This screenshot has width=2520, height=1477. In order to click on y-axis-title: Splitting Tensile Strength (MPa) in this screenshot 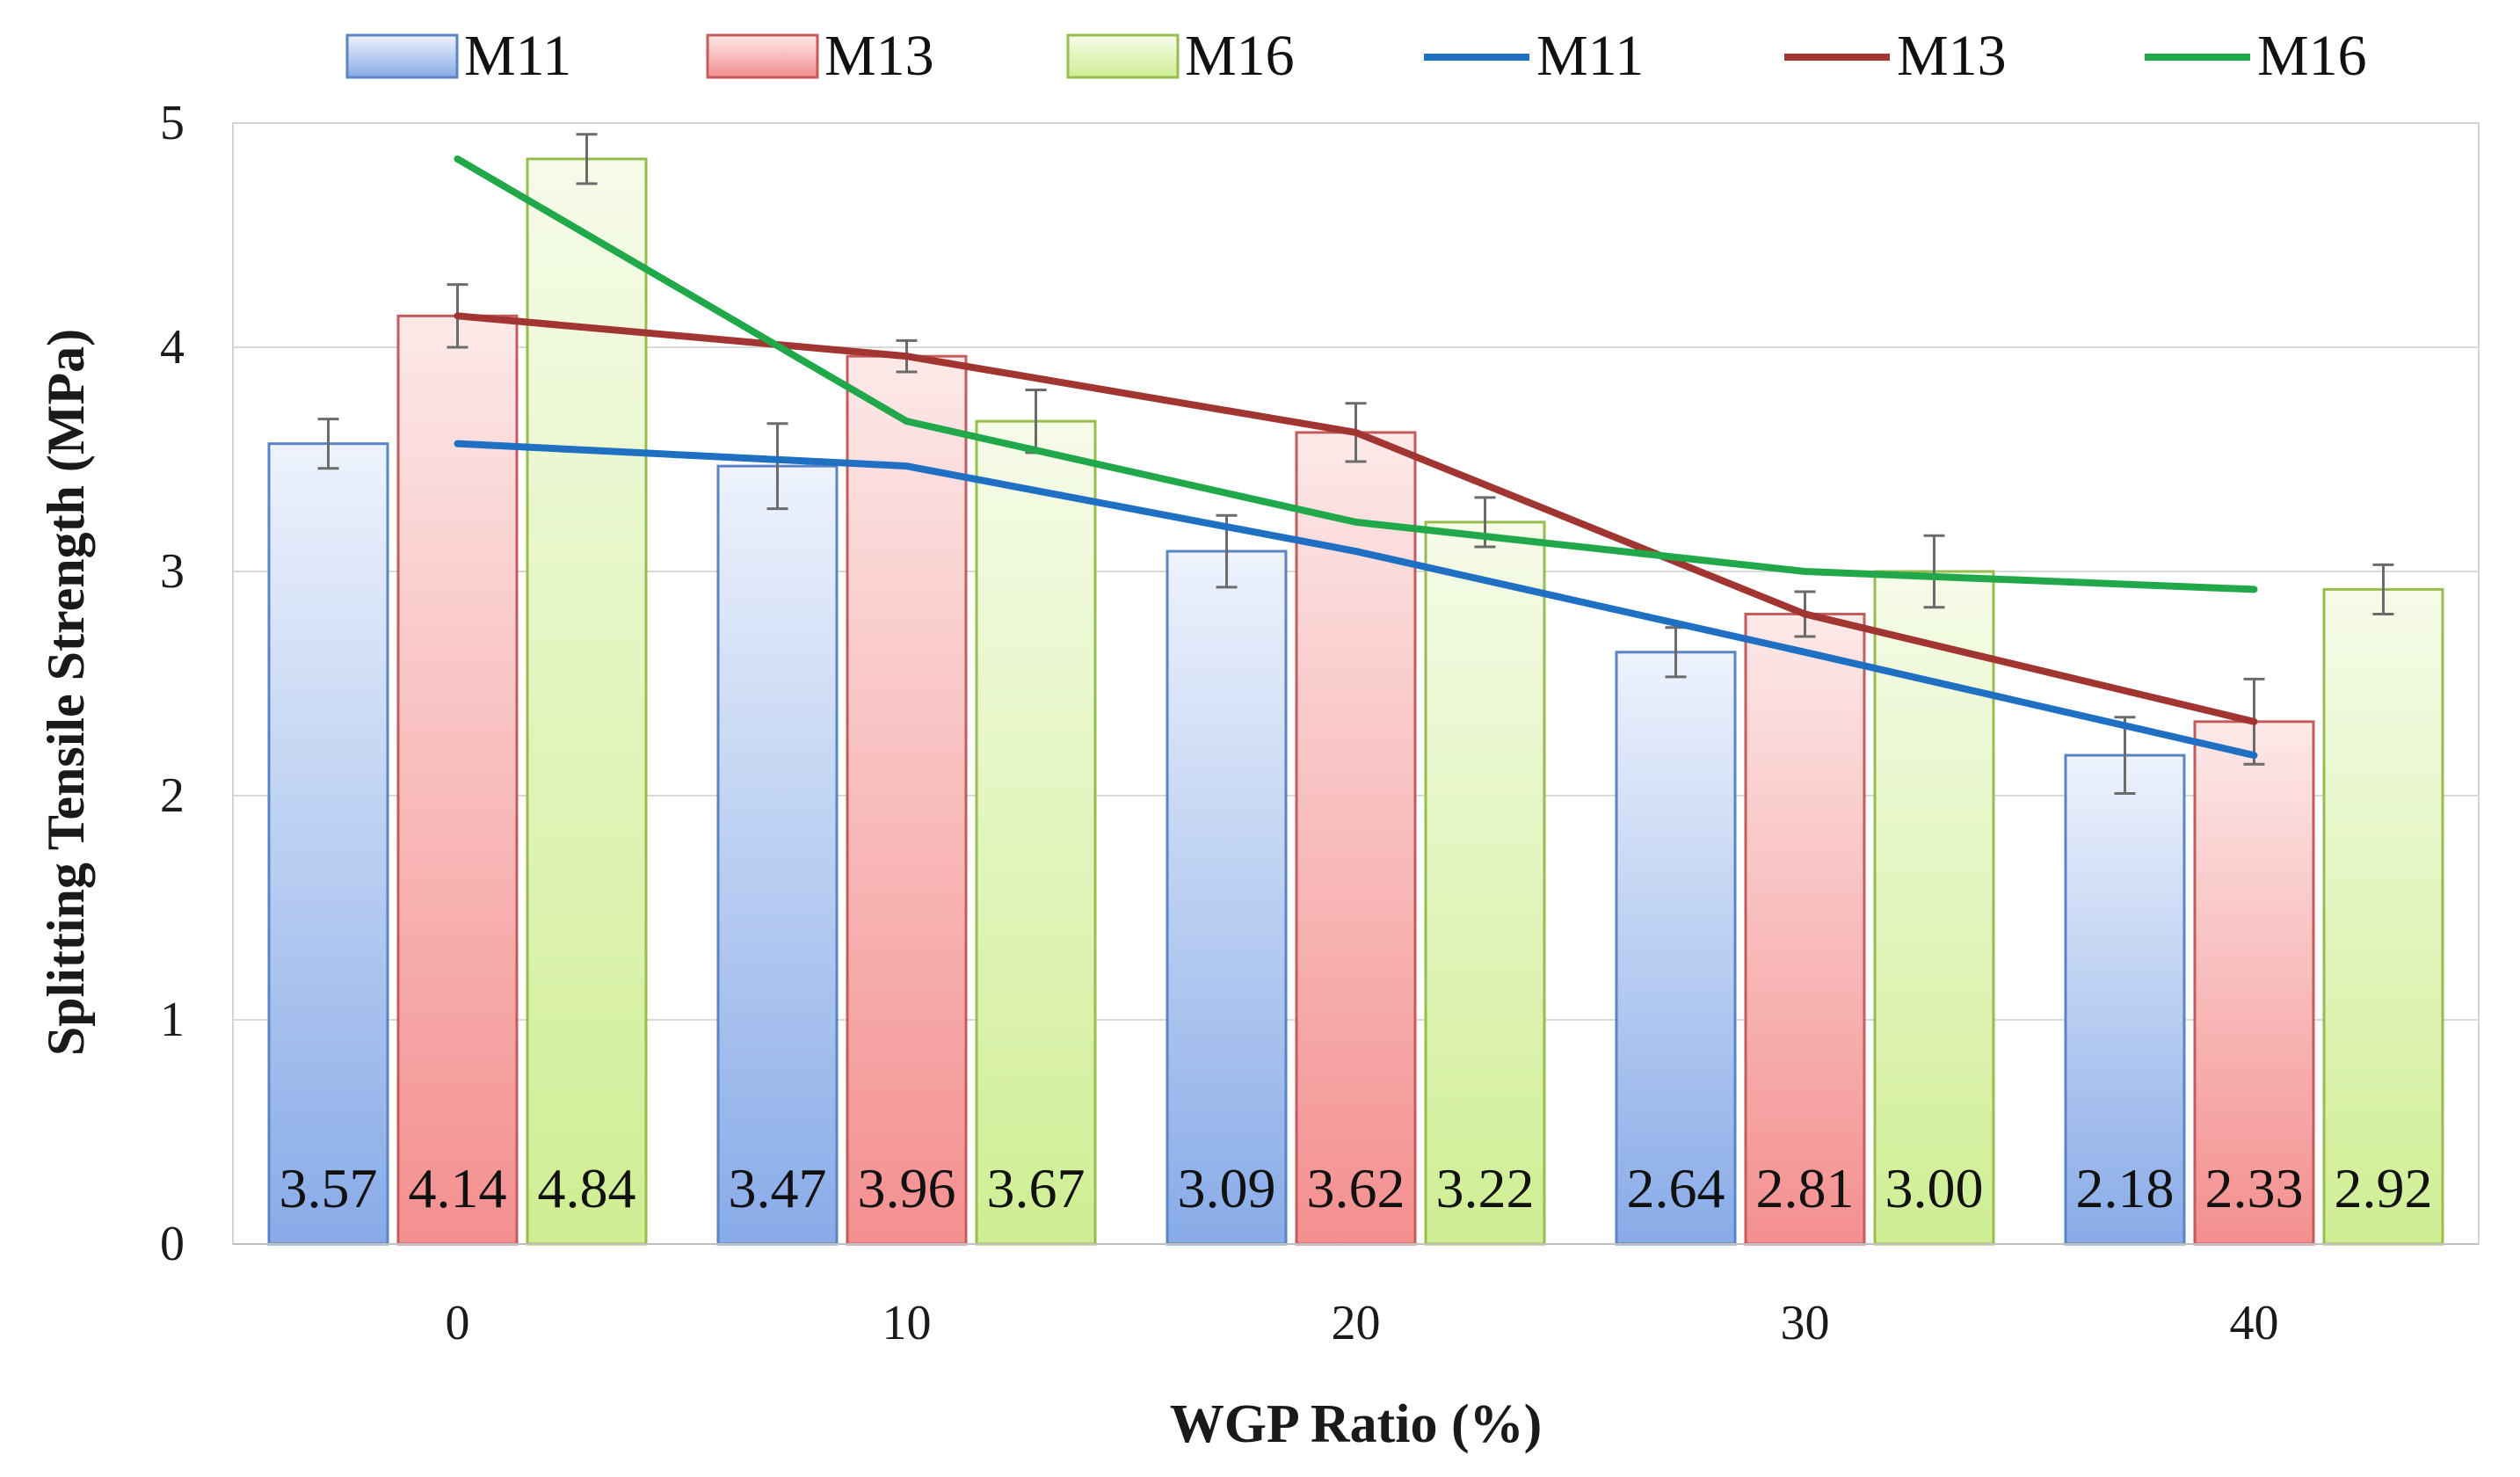, I will do `click(66, 692)`.